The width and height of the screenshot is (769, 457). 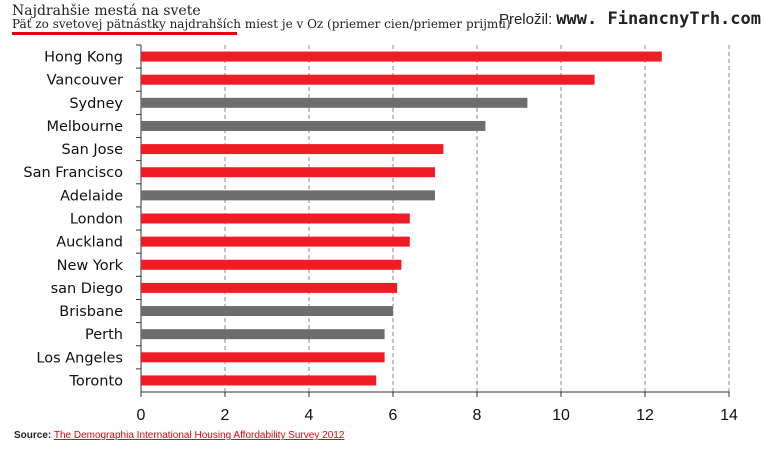 I want to click on category-label: Toronto, so click(x=95, y=381).